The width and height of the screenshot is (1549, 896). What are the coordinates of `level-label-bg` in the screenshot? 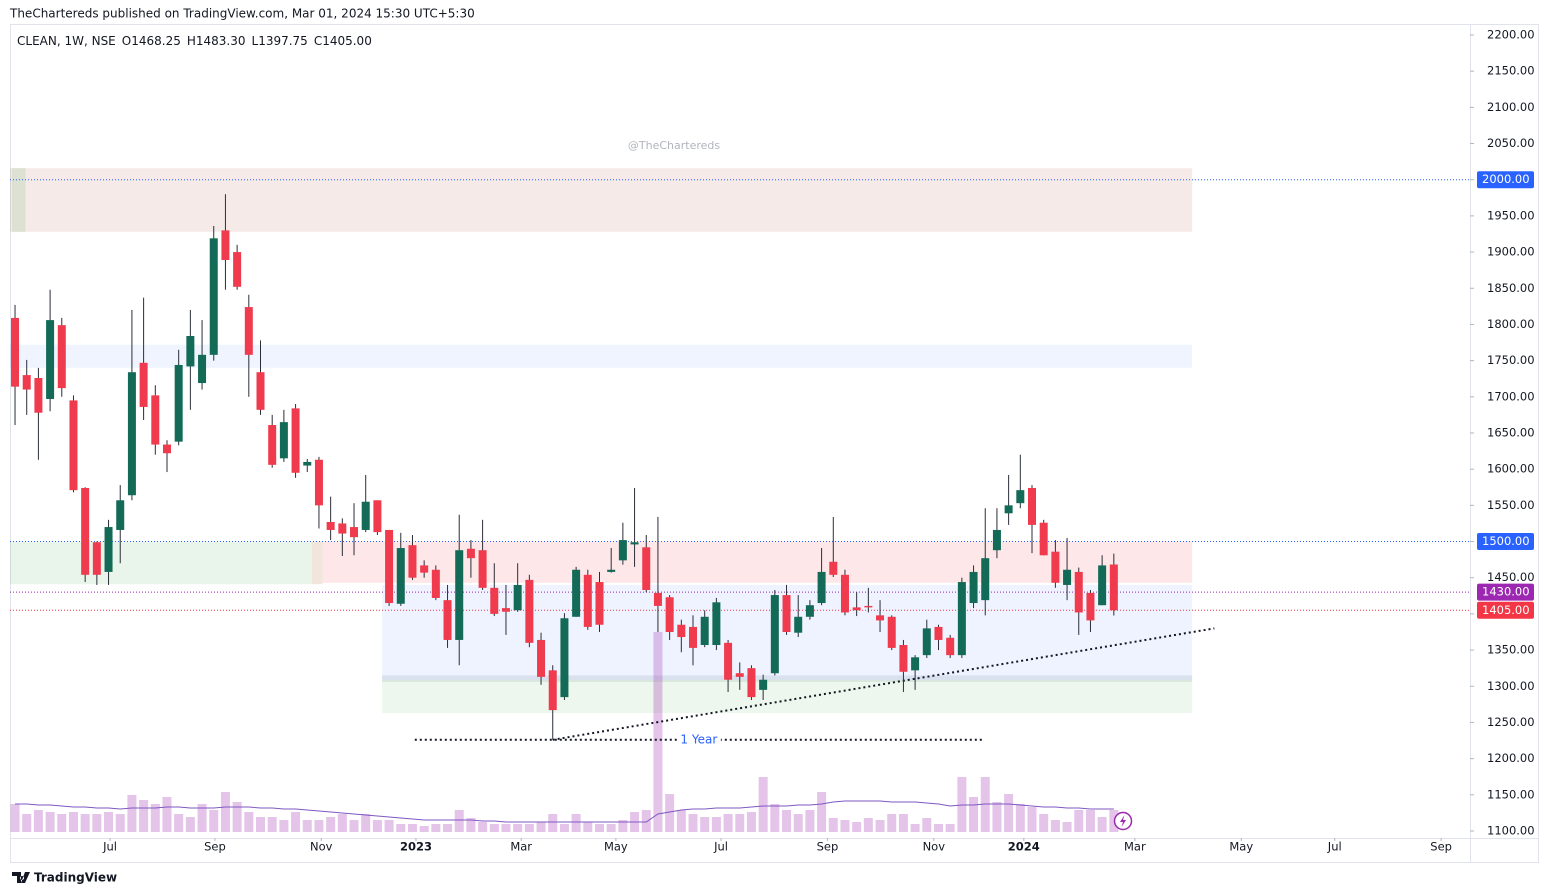 It's located at (698, 739).